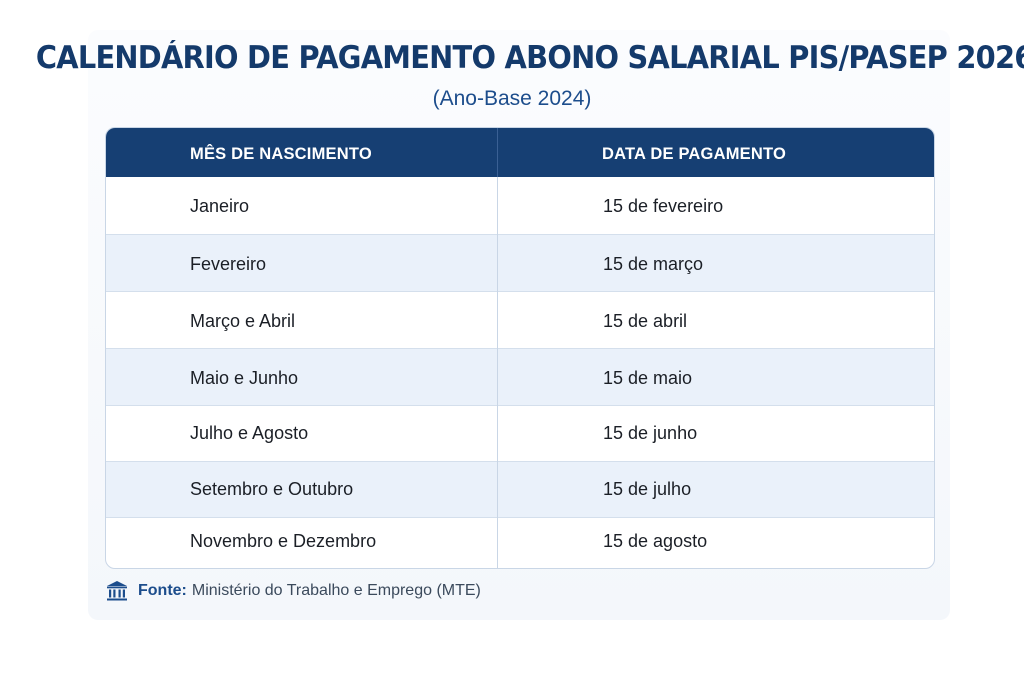 The image size is (1024, 683). I want to click on payment-date-cell: 15 de abril, so click(645, 321).